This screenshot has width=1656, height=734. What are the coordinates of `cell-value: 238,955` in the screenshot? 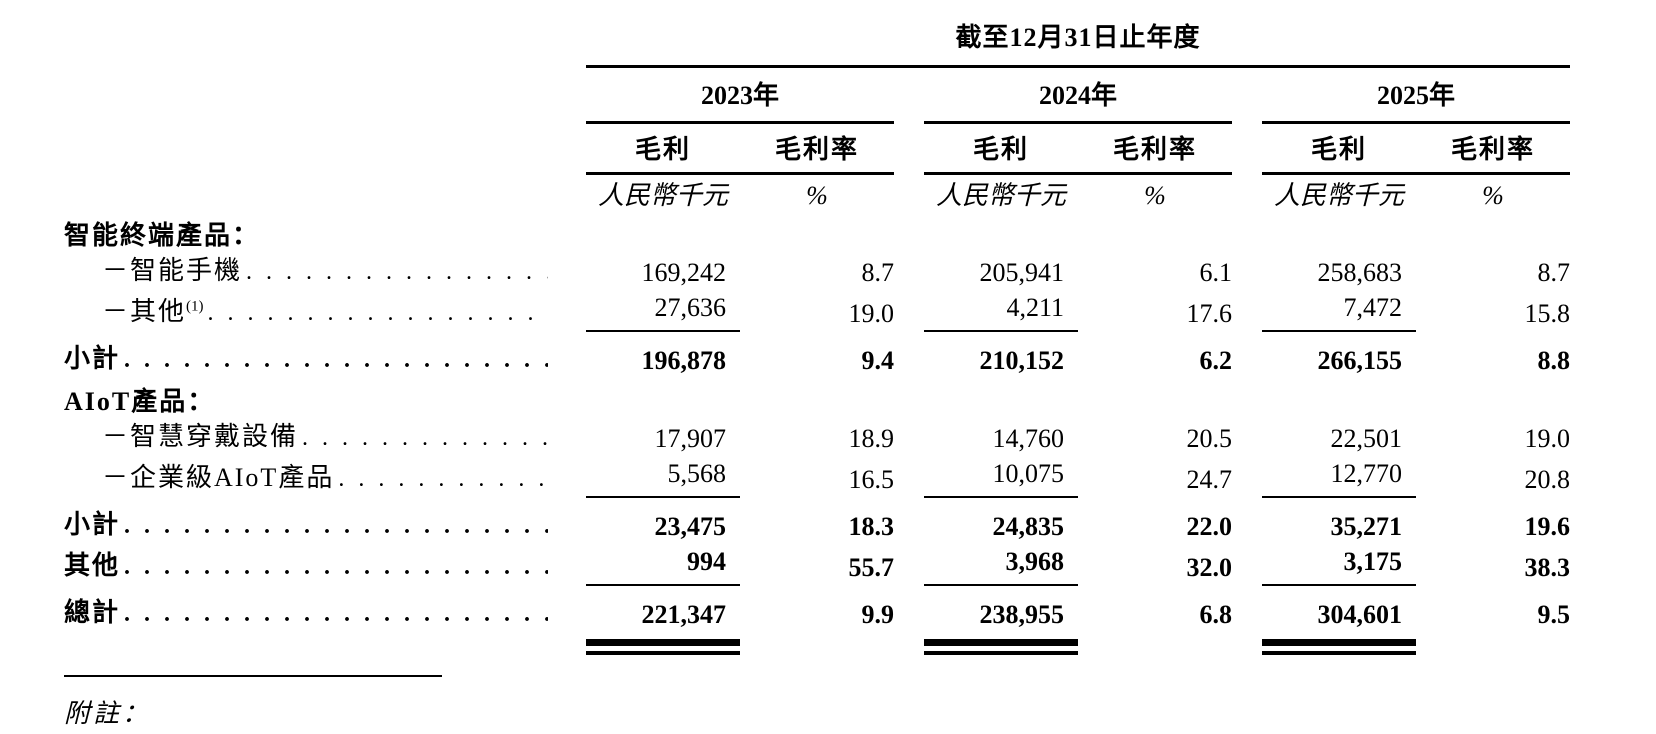 It's located at (1022, 614).